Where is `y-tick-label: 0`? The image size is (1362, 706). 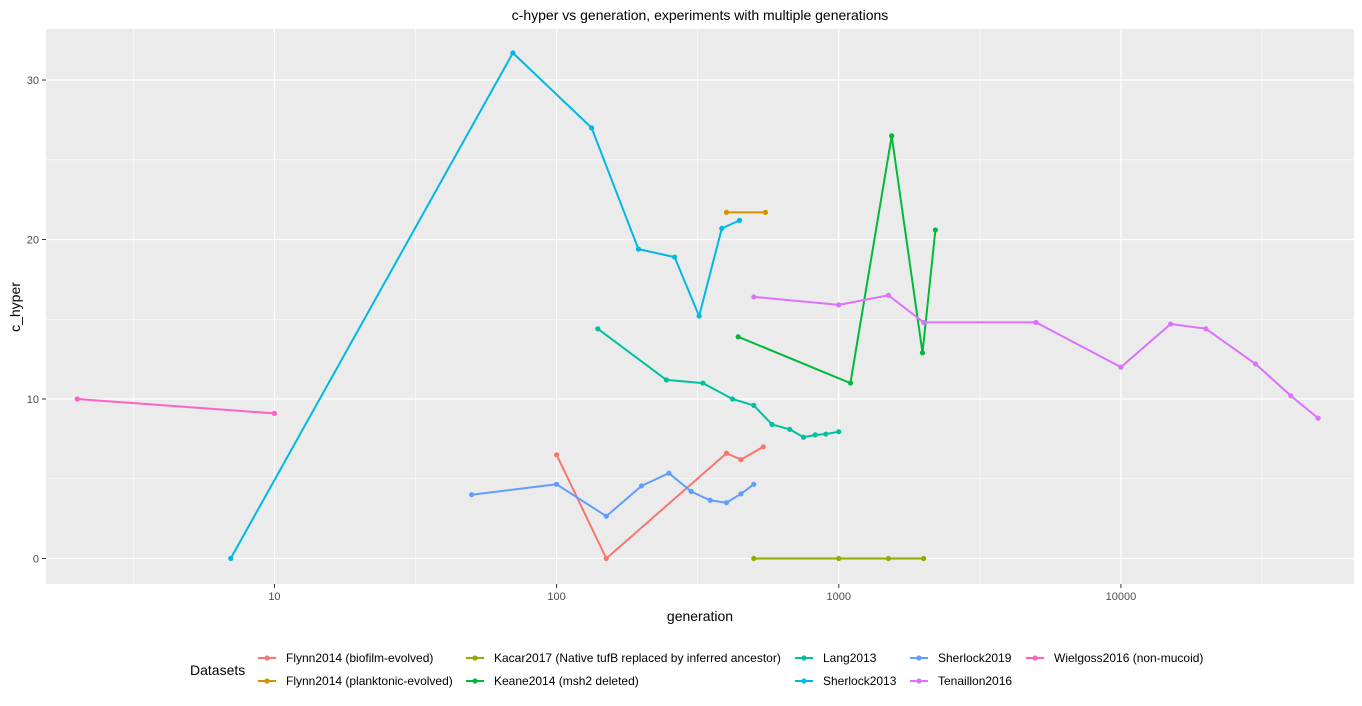 y-tick-label: 0 is located at coordinates (36, 559).